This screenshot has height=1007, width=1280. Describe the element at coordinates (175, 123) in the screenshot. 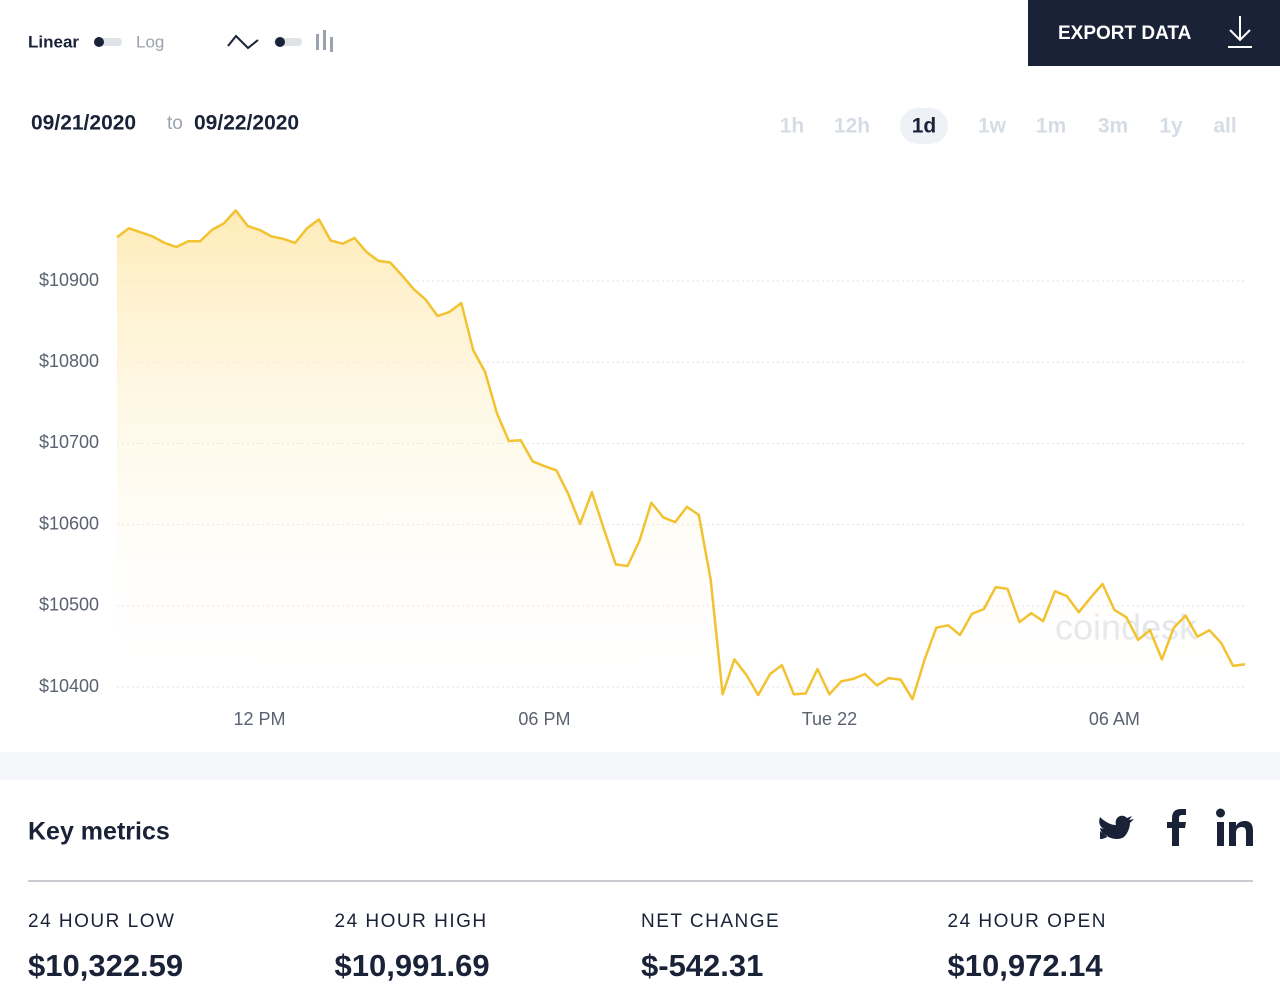

I see `date-sep: to` at that location.